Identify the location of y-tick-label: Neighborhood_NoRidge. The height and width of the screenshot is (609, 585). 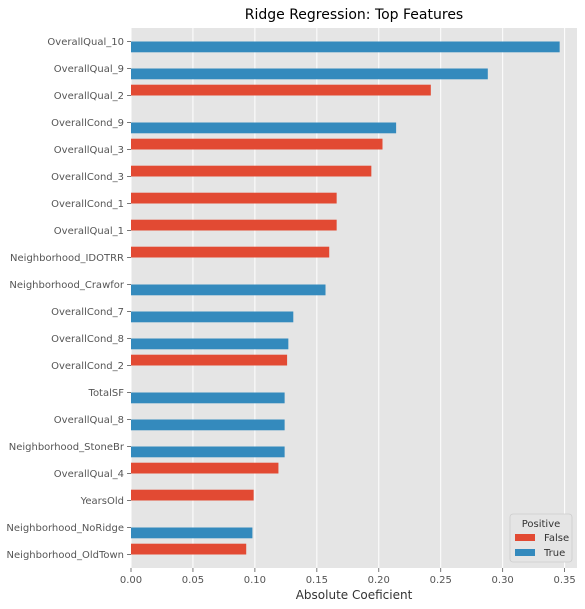
(65, 528).